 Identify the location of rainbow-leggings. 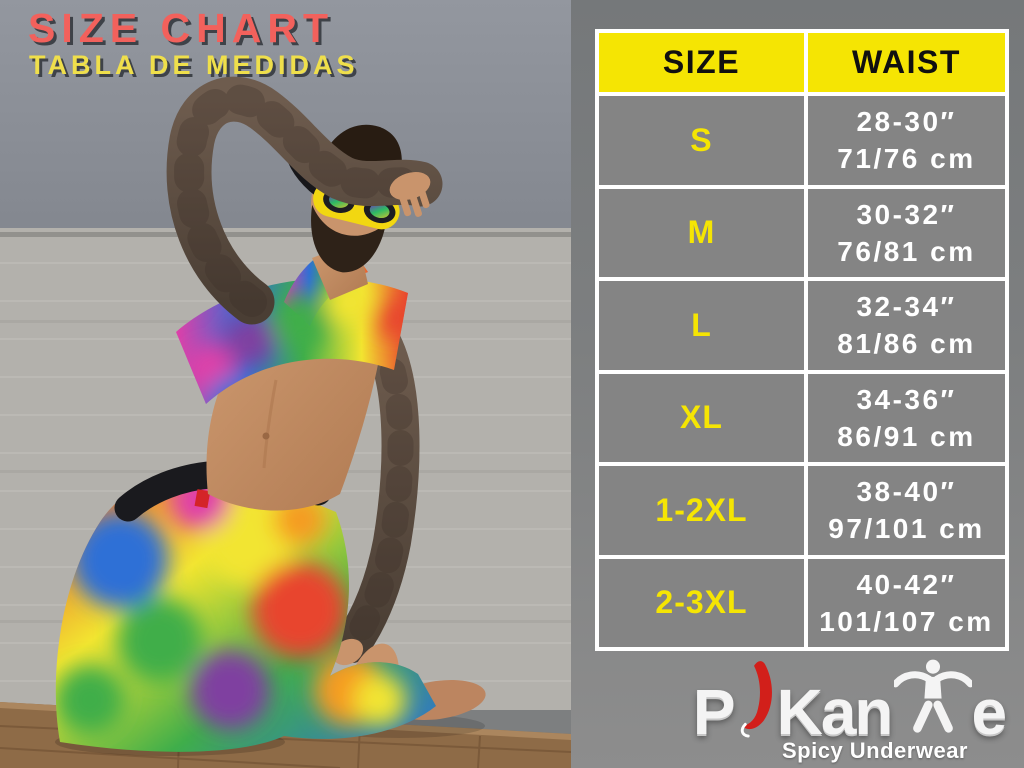
(246, 610).